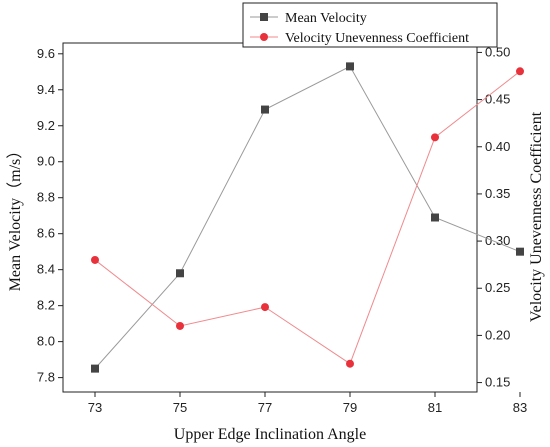  What do you see at coordinates (46, 161) in the screenshot?
I see `y-left-tick-label: 9.0` at bounding box center [46, 161].